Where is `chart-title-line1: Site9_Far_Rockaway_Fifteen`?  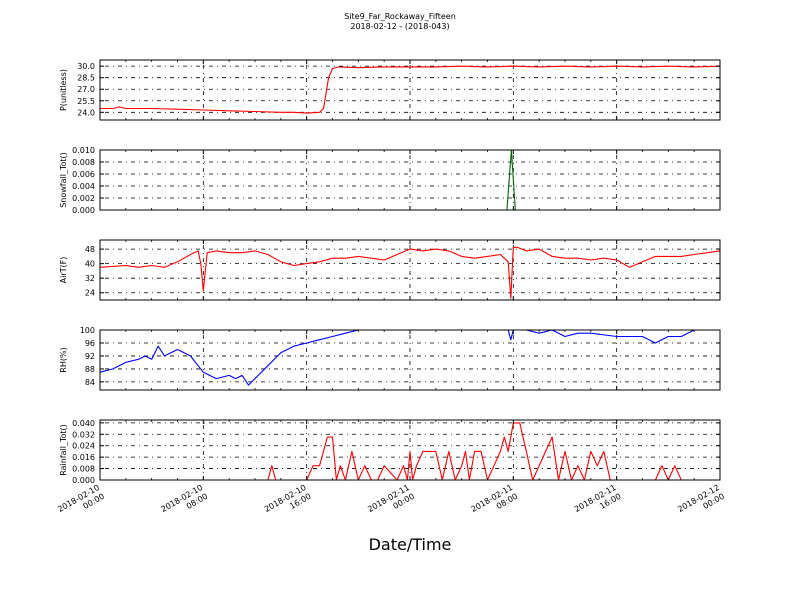
chart-title-line1: Site9_Far_Rockaway_Fifteen is located at coordinates (400, 16).